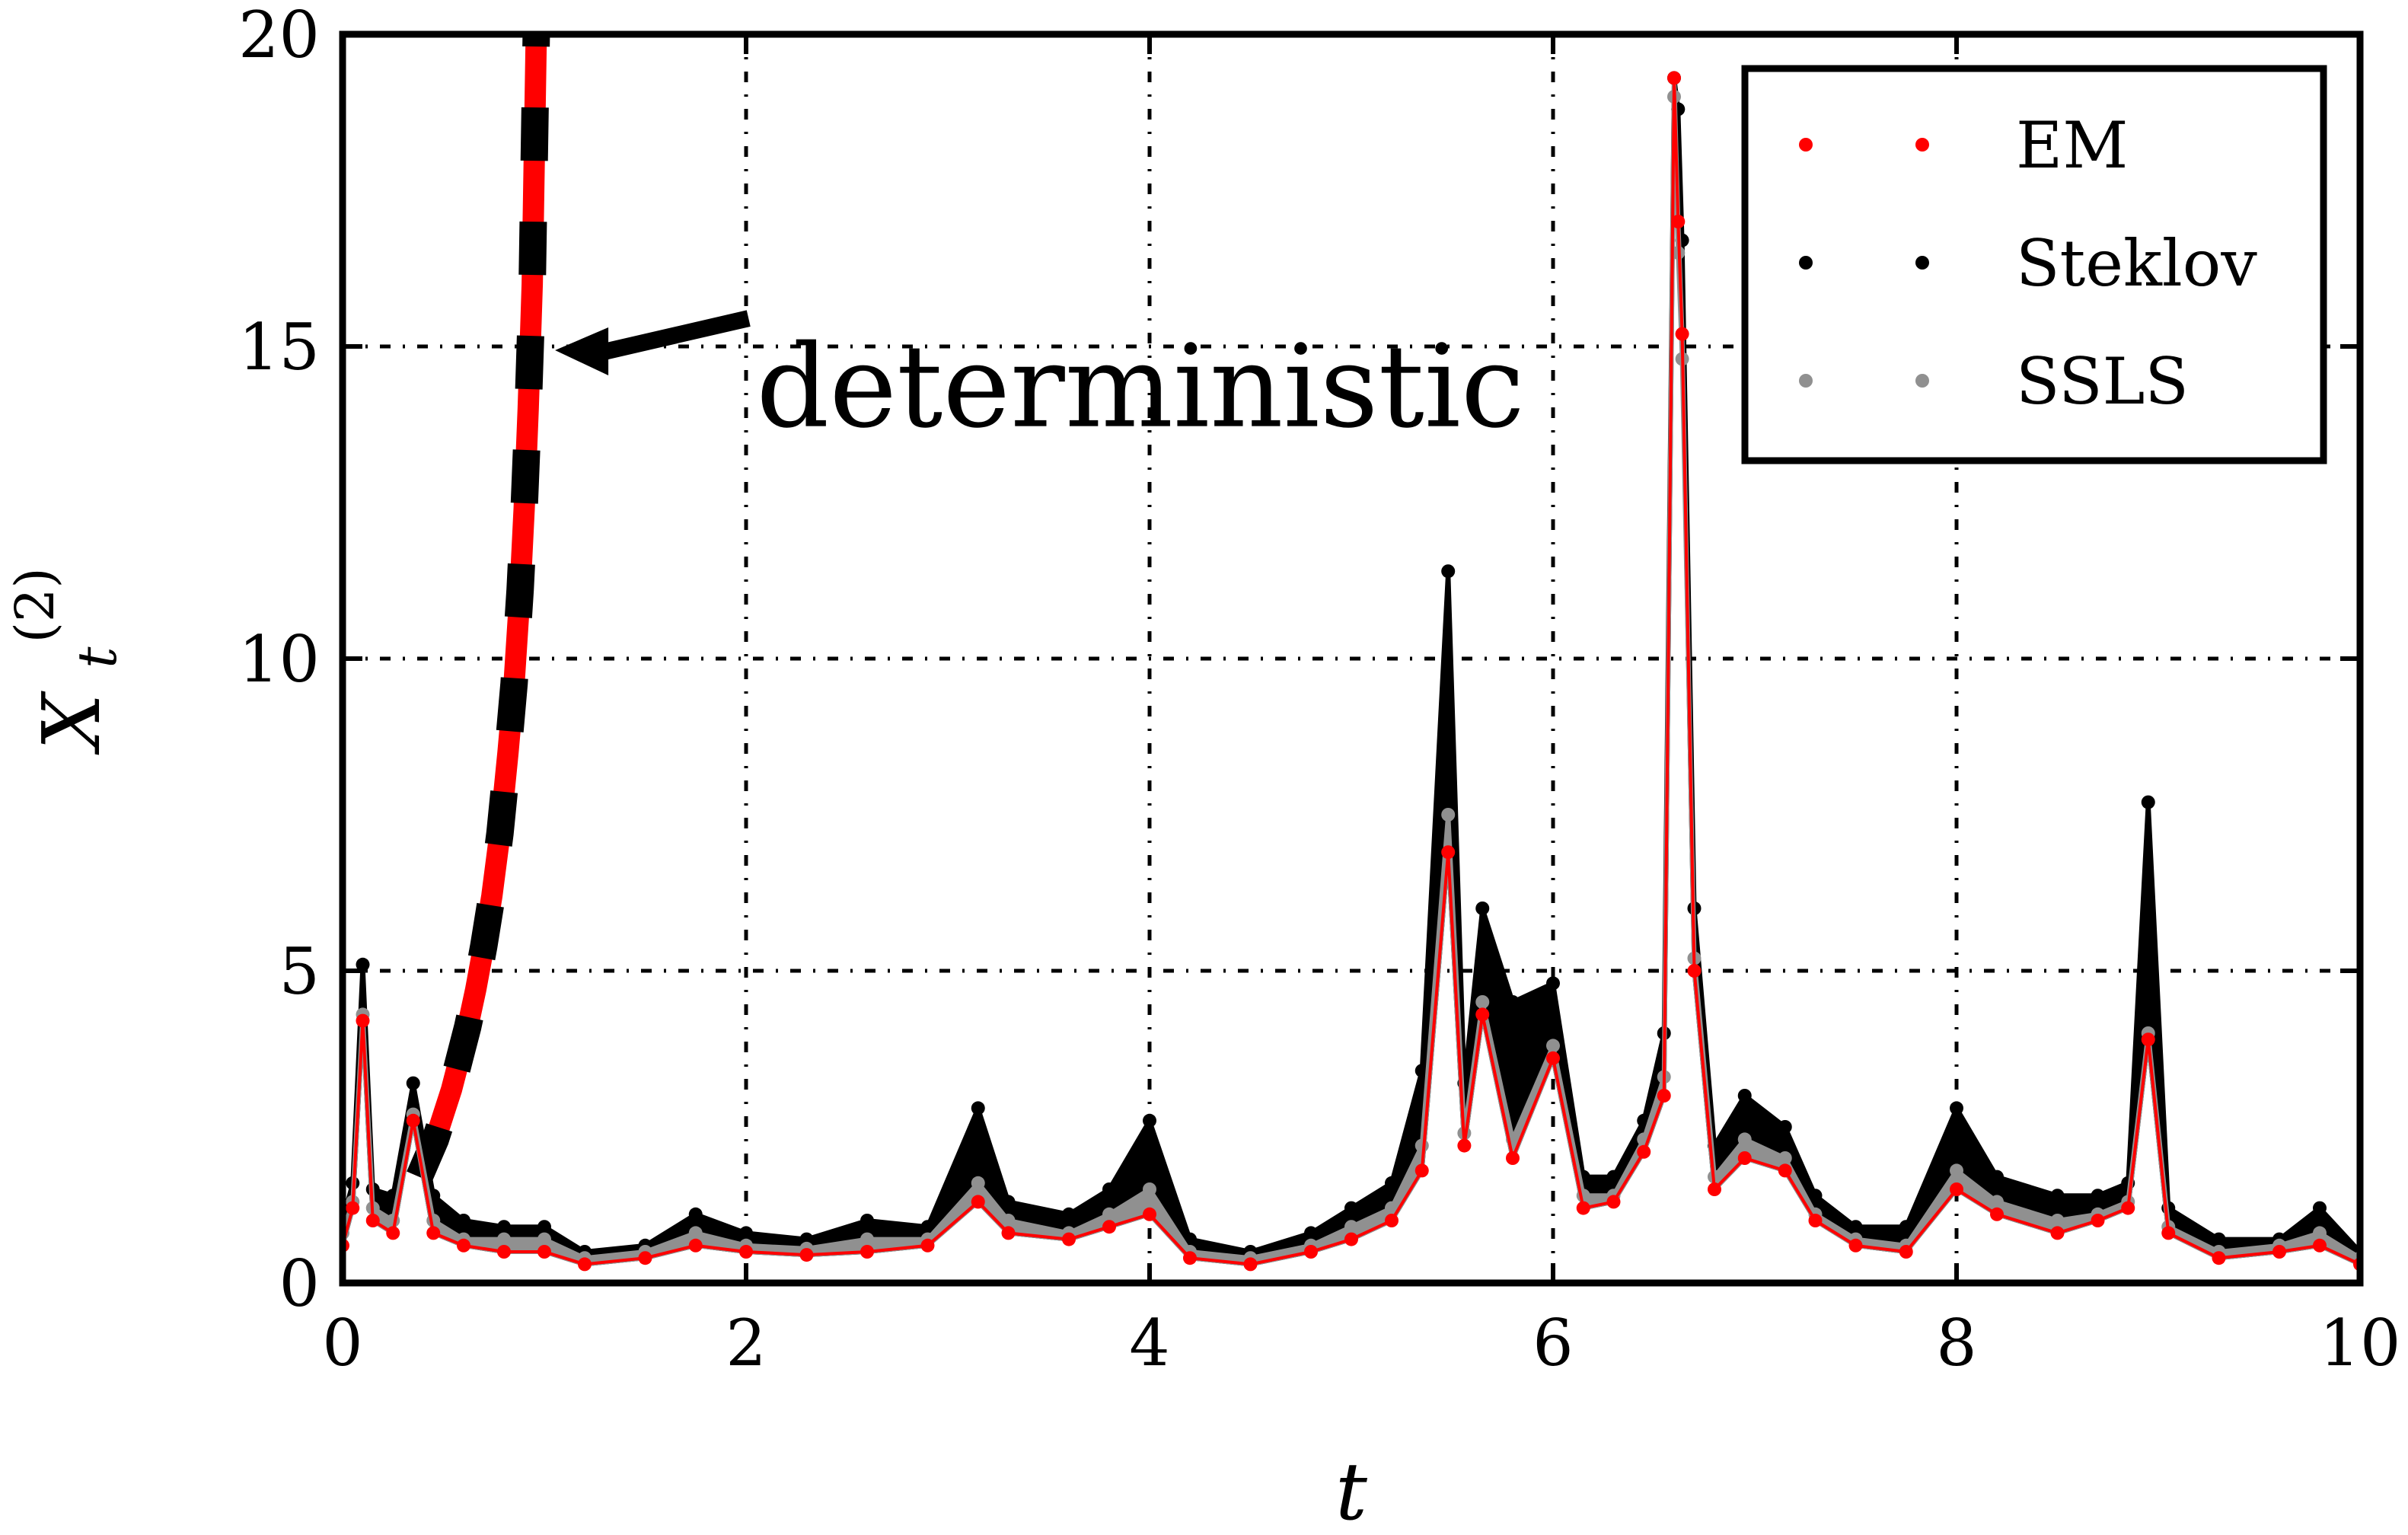  I want to click on x-tick-label: 2, so click(746, 1343).